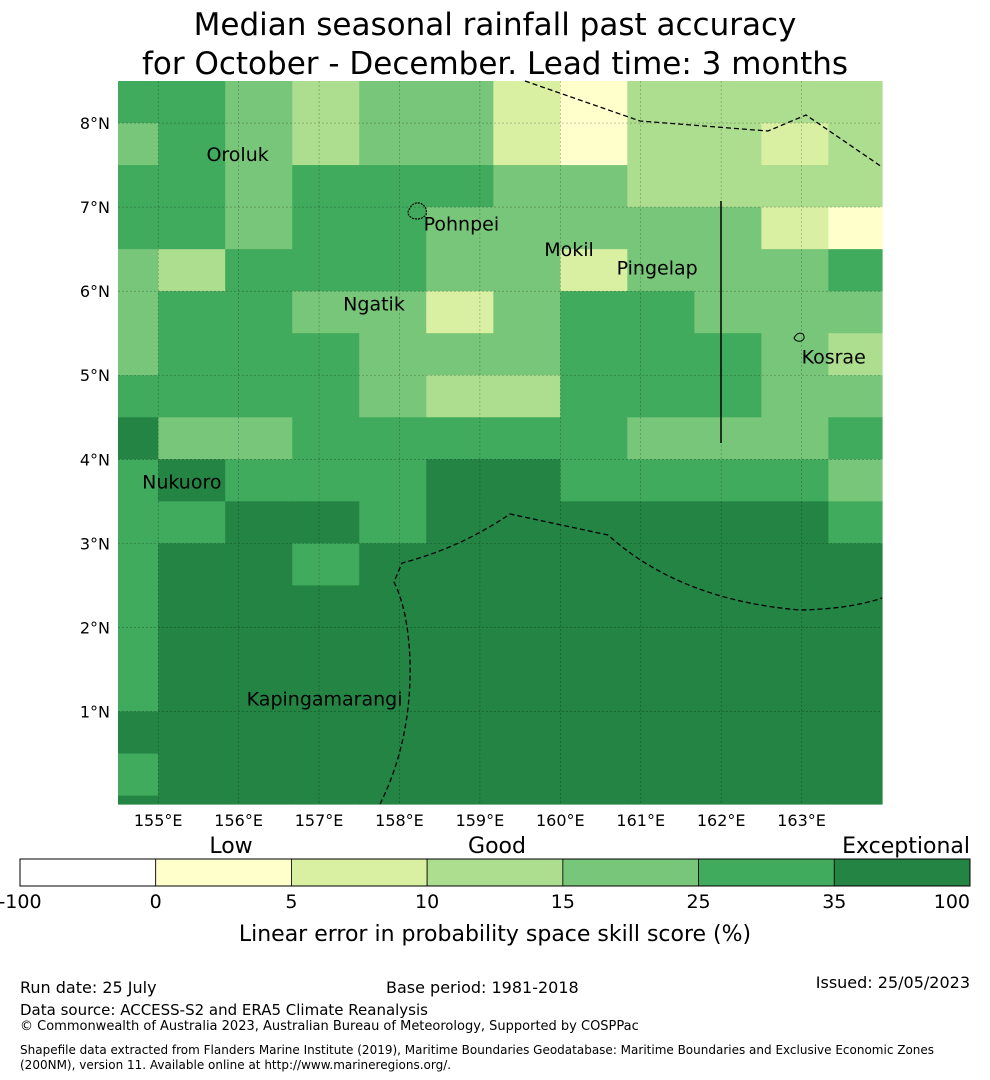 Image resolution: width=990 pixels, height=1080 pixels. I want to click on colorbar-tick-label: 0, so click(156, 902).